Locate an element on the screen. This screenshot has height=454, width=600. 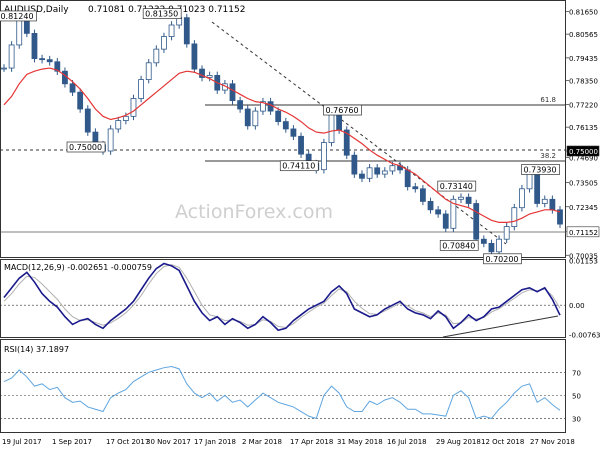
date-axis-label: 27 Nov 2018 is located at coordinates (552, 442).